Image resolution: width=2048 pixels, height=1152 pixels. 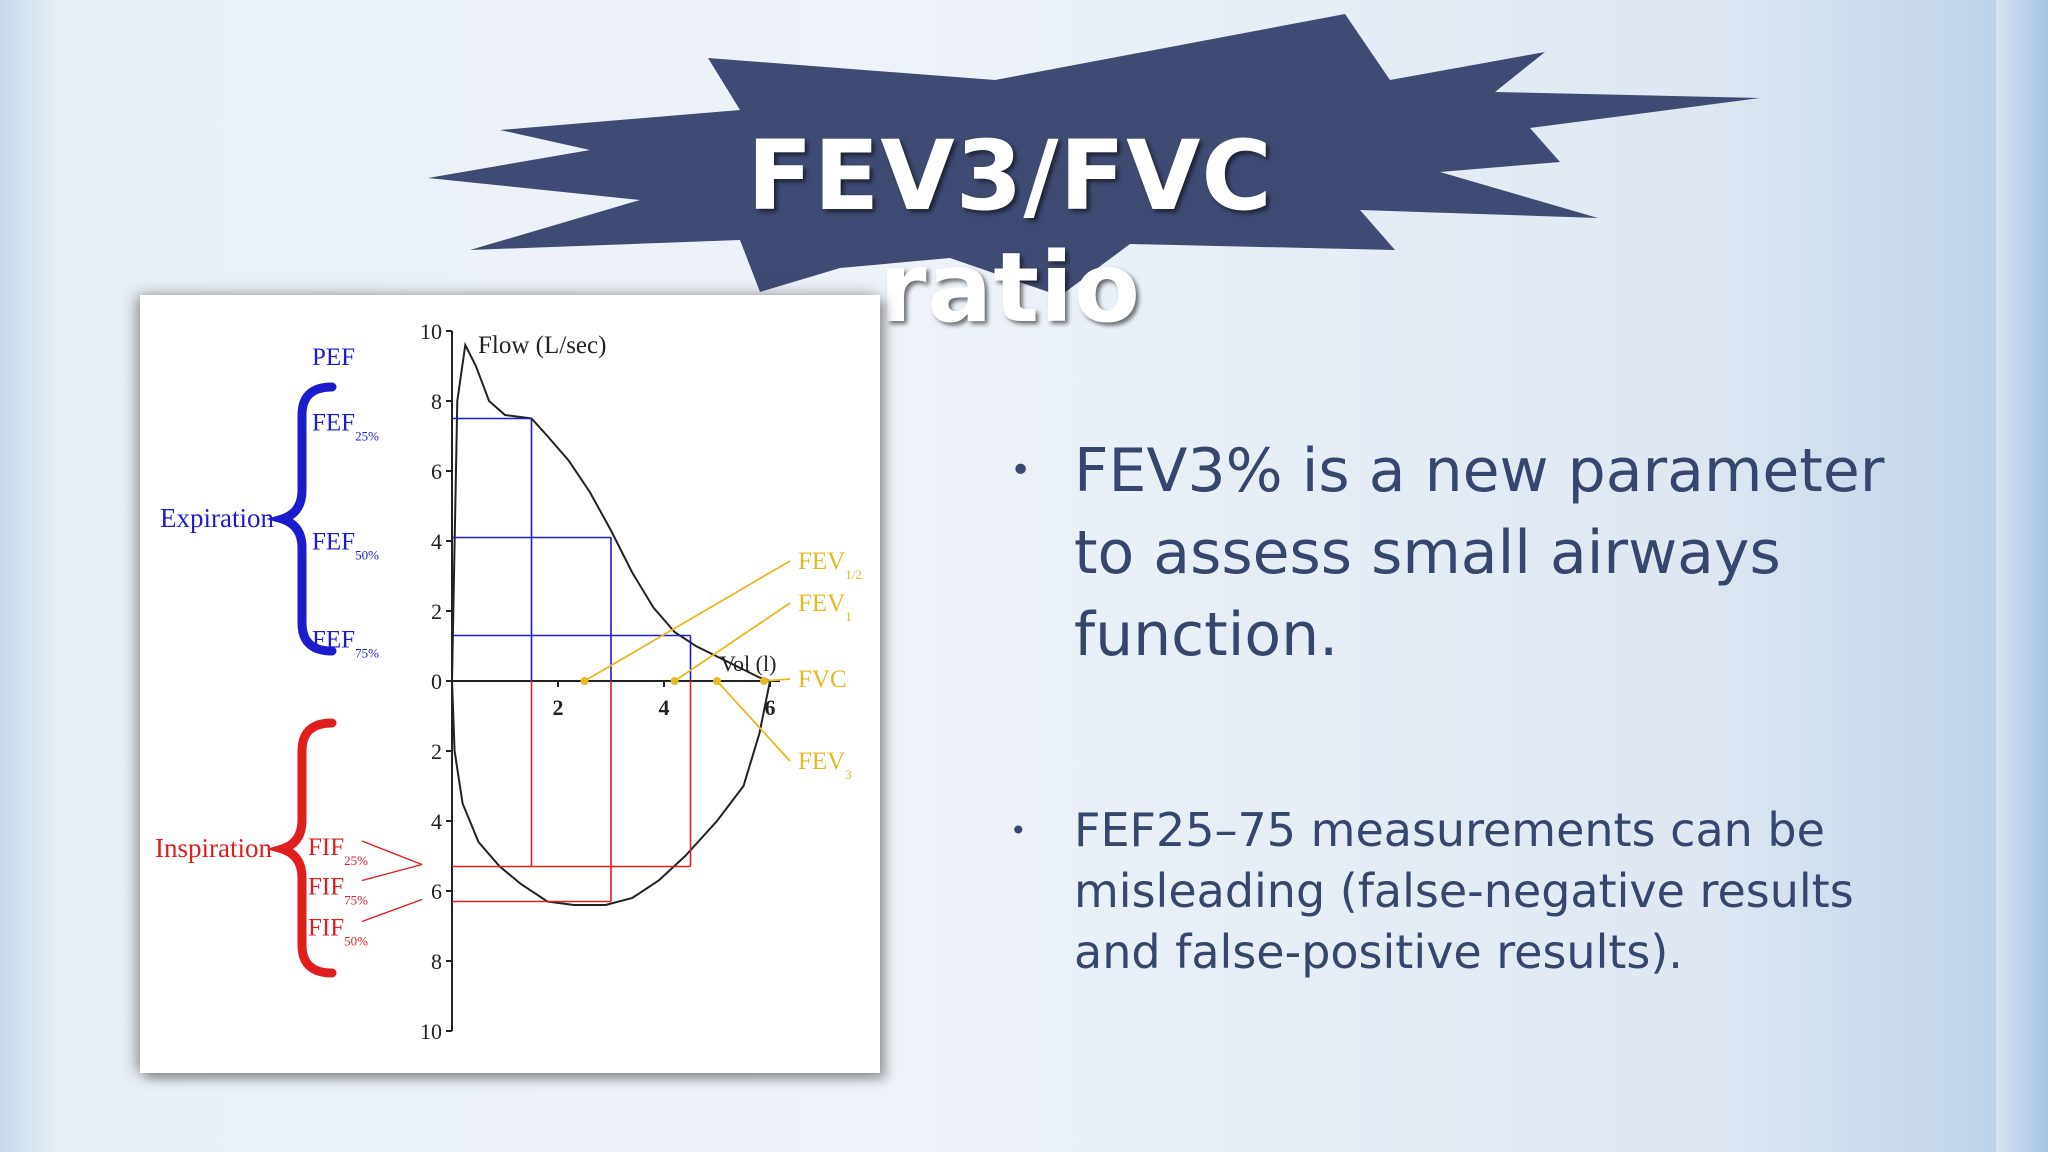 I want to click on expiration-marker-label: FEF75%, so click(x=345, y=644).